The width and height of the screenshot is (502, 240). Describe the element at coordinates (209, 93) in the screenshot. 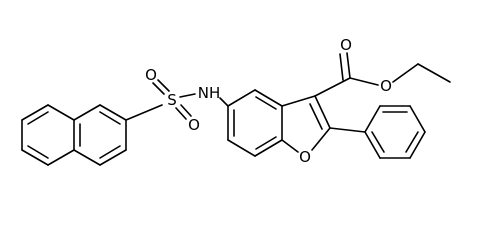

I see `atom-label: NH` at that location.